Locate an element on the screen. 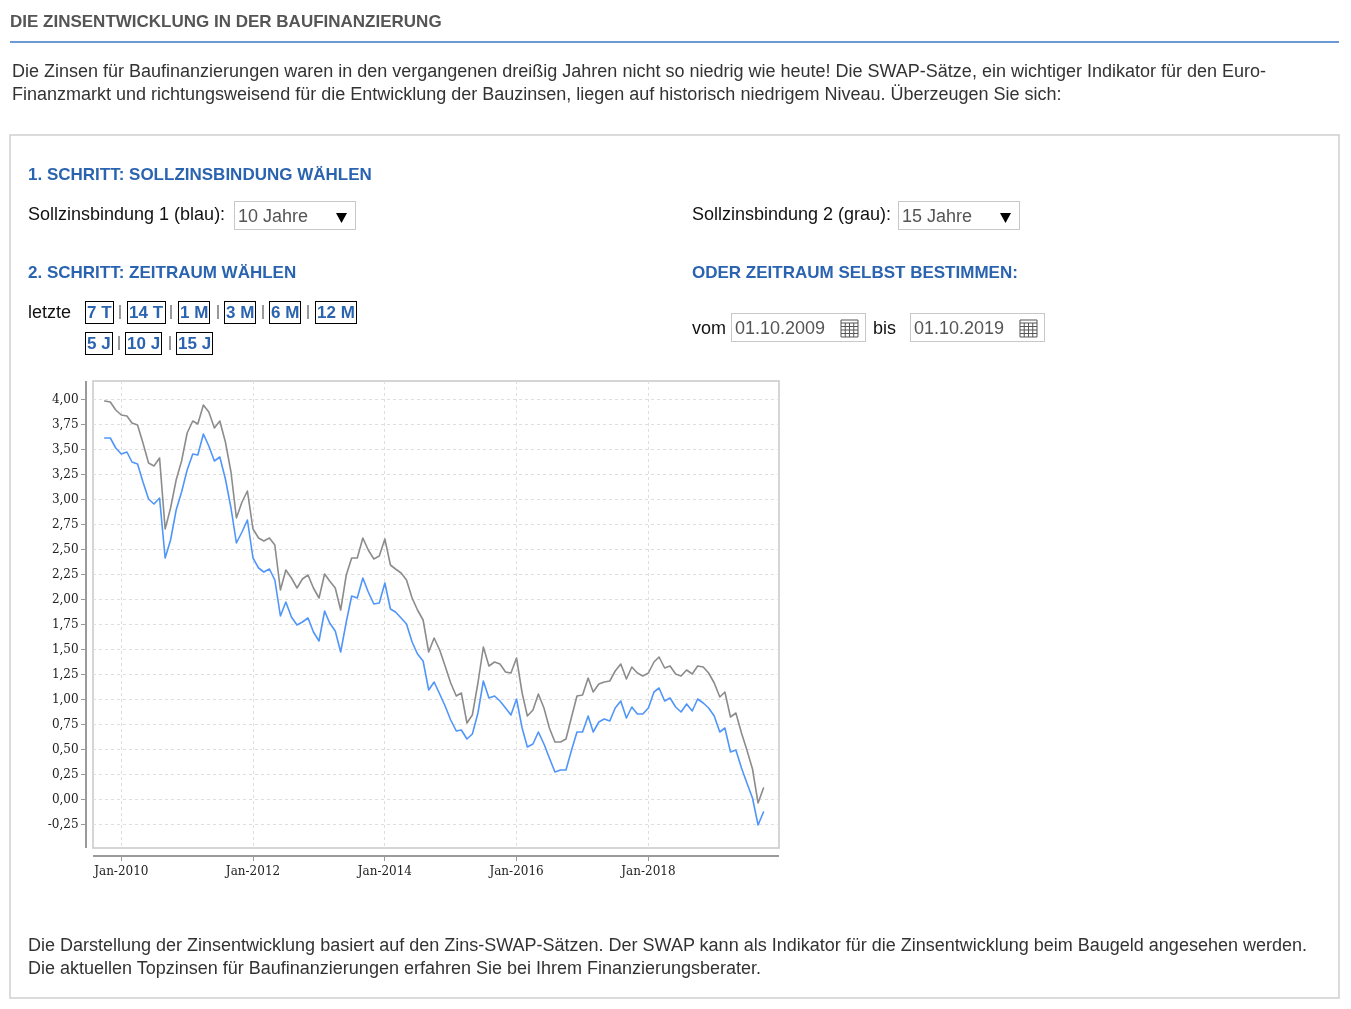 The height and width of the screenshot is (1009, 1351). text: 6 M is located at coordinates (285, 312).